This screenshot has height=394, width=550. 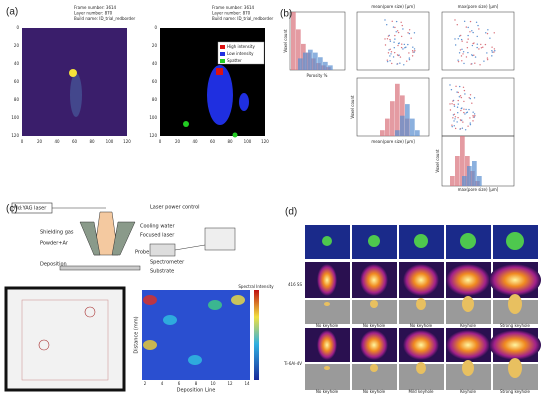 What do you see at coordinates (234, 60) in the screenshot?
I see `legend-label: Spatter` at bounding box center [234, 60].